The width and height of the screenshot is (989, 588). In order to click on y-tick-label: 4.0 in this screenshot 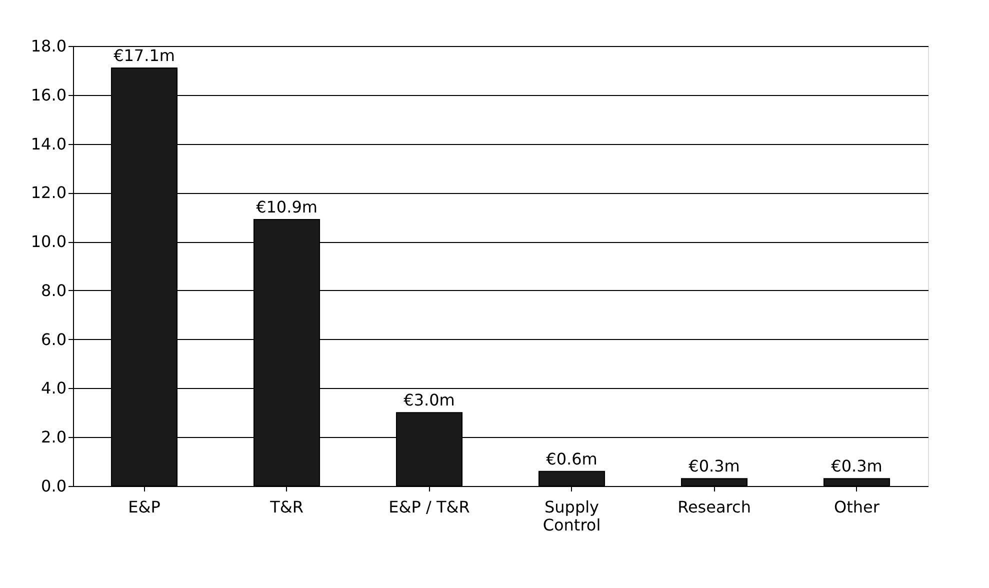, I will do `click(53, 388)`.